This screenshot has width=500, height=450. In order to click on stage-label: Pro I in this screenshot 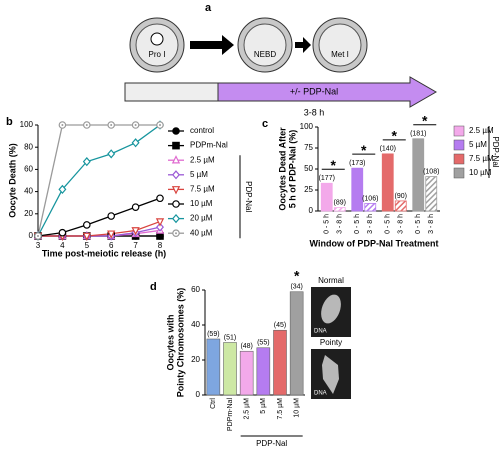, I will do `click(157, 54)`.